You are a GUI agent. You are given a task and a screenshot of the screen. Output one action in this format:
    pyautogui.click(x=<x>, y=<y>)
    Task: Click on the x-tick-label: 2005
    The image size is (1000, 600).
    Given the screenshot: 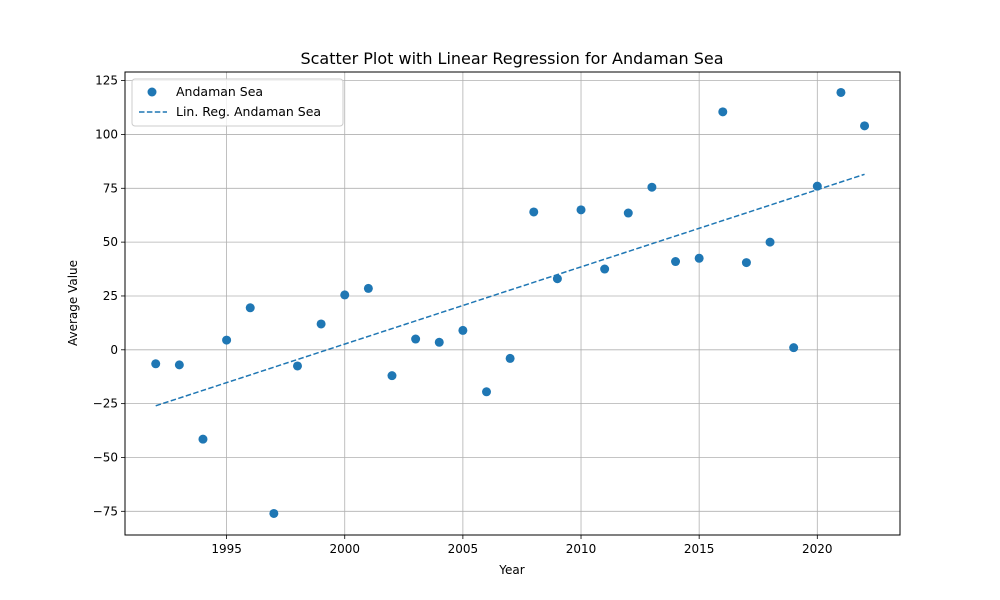 What is the action you would take?
    pyautogui.click(x=463, y=549)
    